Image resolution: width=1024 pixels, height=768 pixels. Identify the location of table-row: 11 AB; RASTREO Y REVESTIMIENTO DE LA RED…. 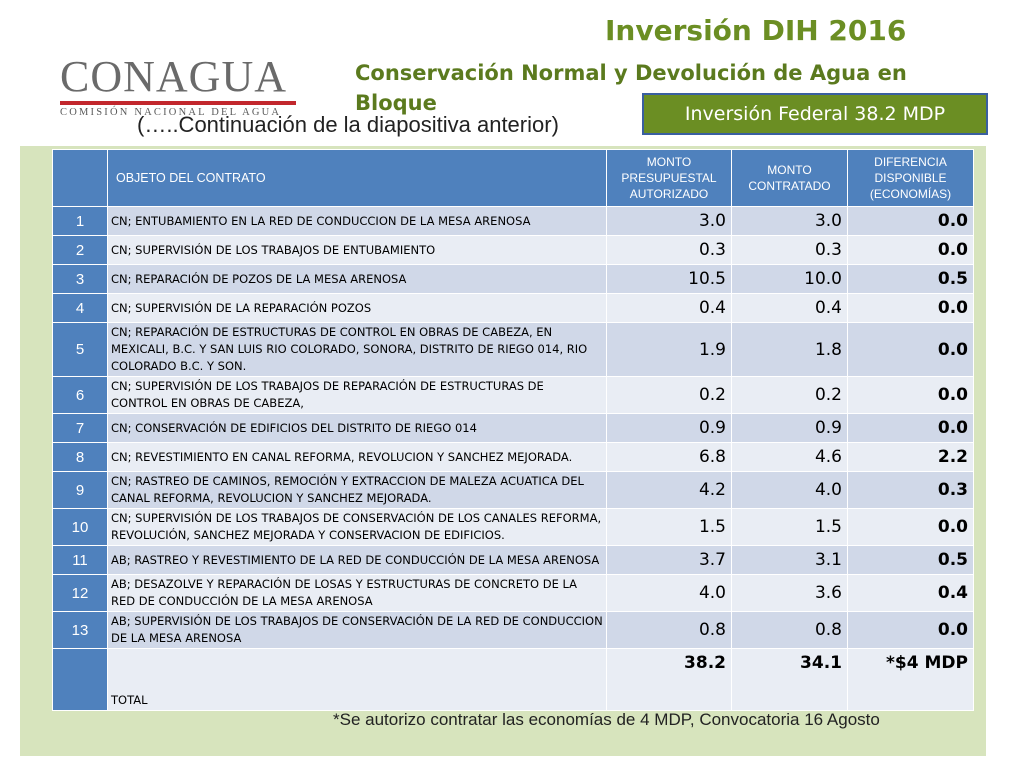
(513, 560).